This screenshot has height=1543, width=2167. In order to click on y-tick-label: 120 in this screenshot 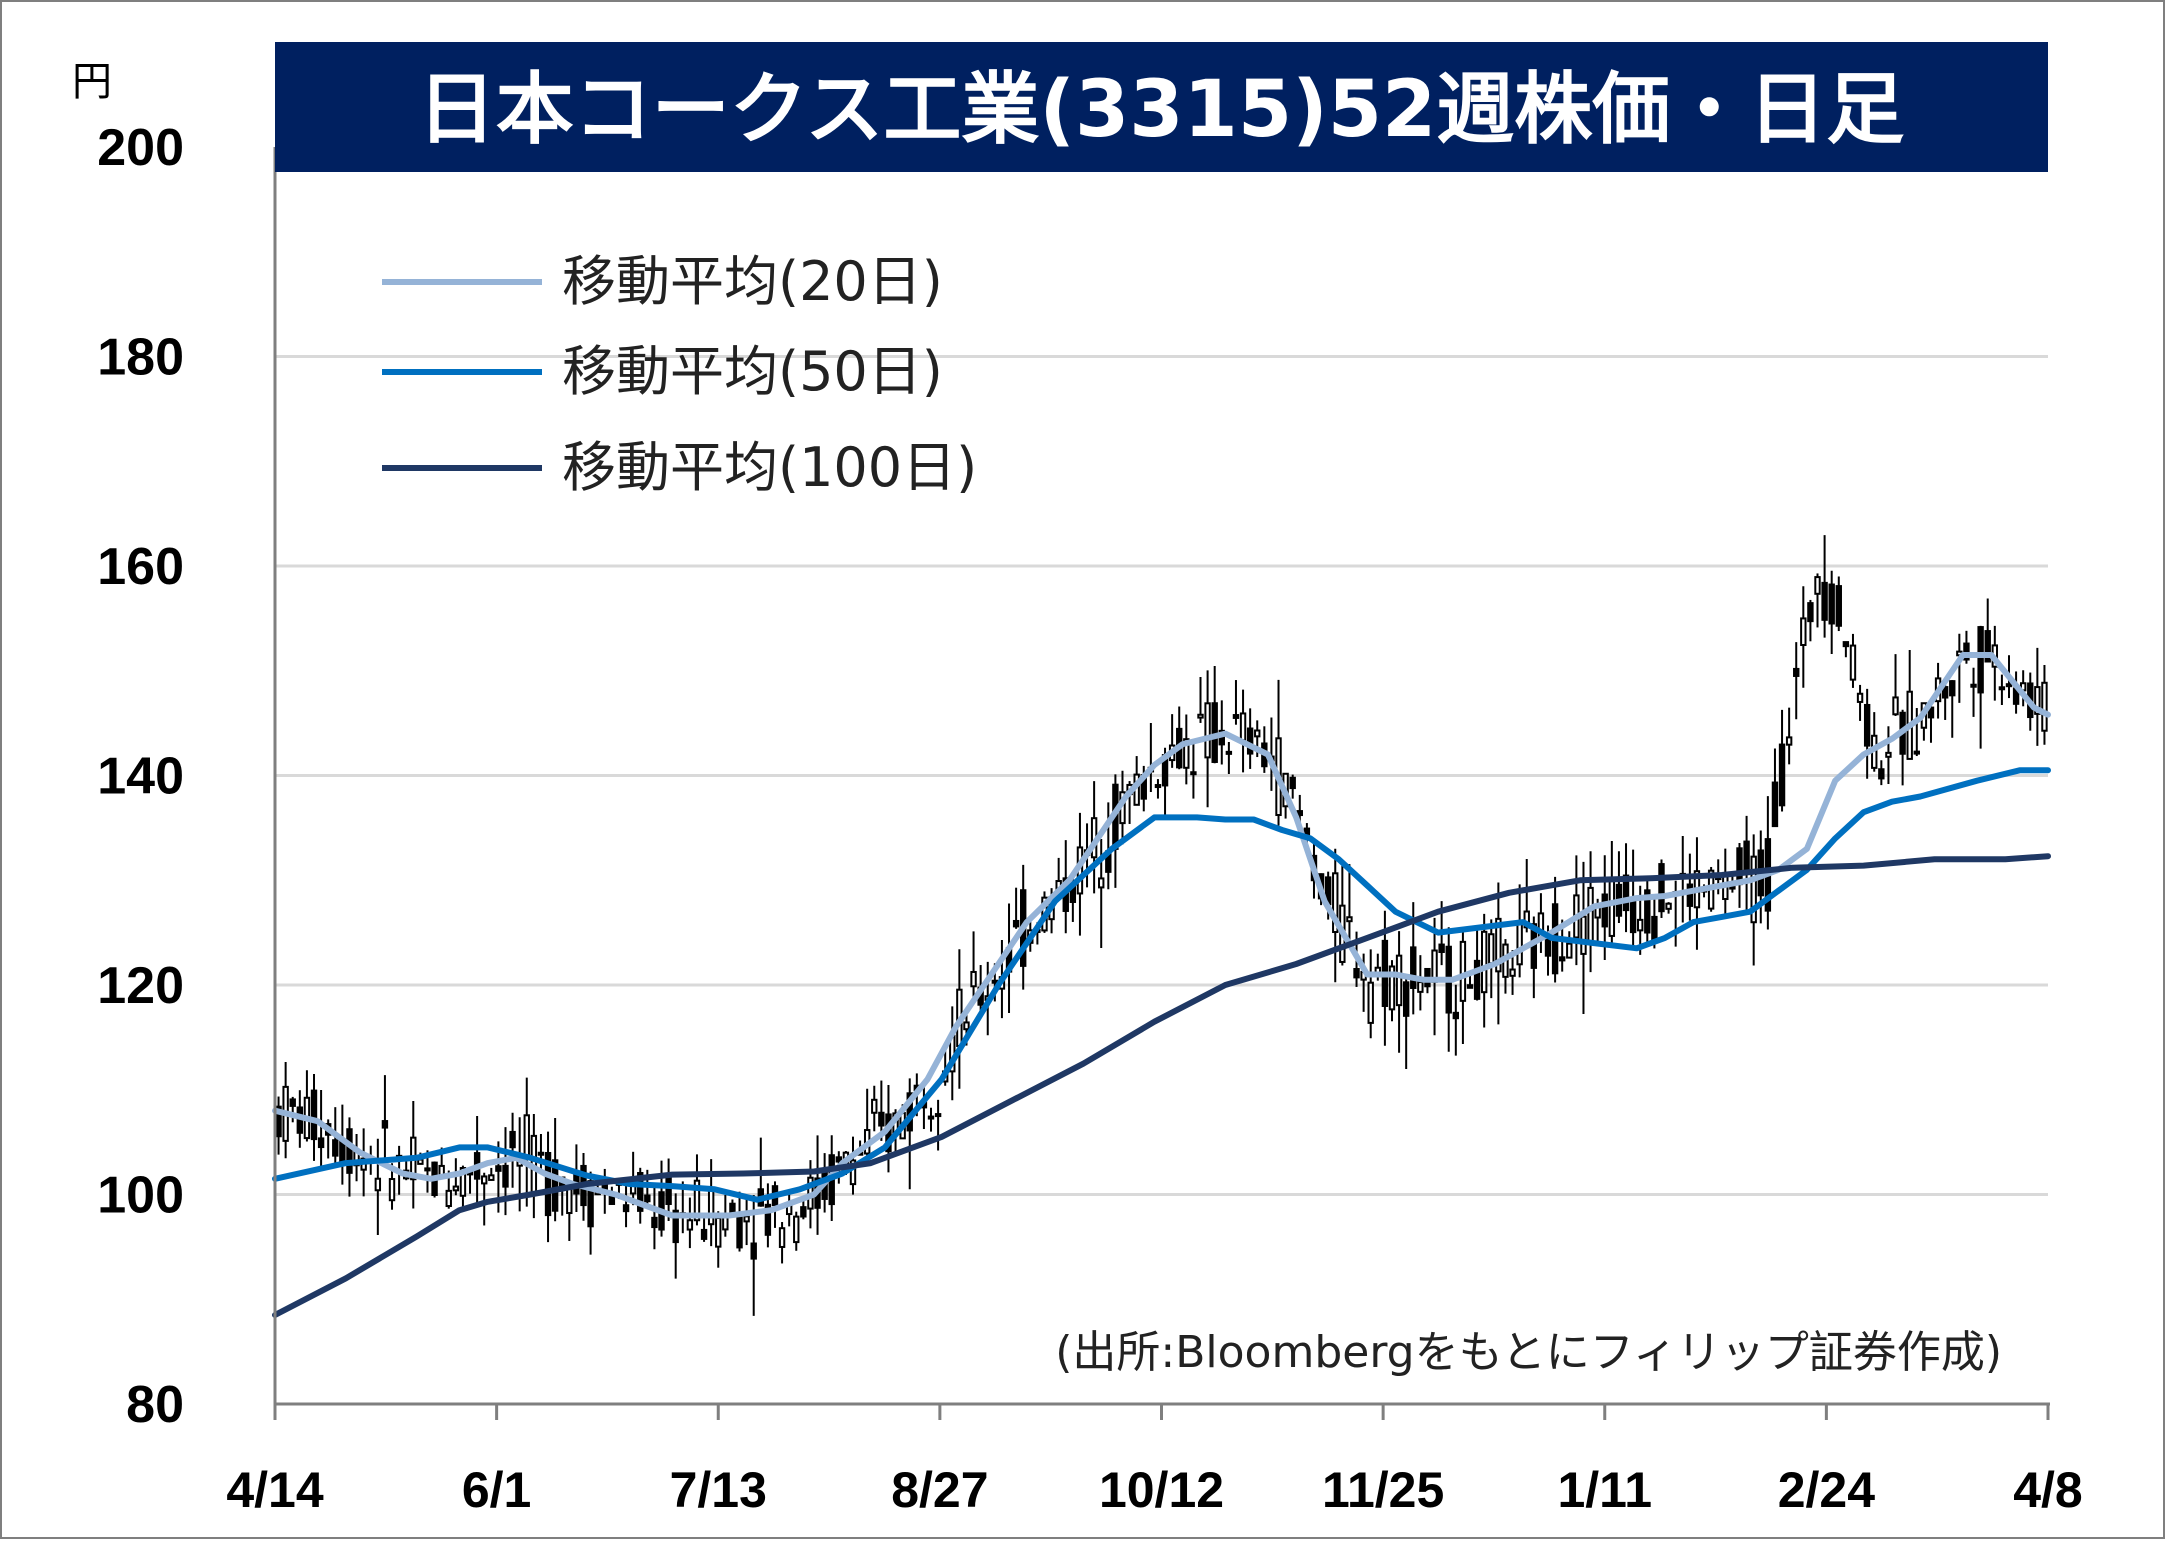, I will do `click(140, 986)`.